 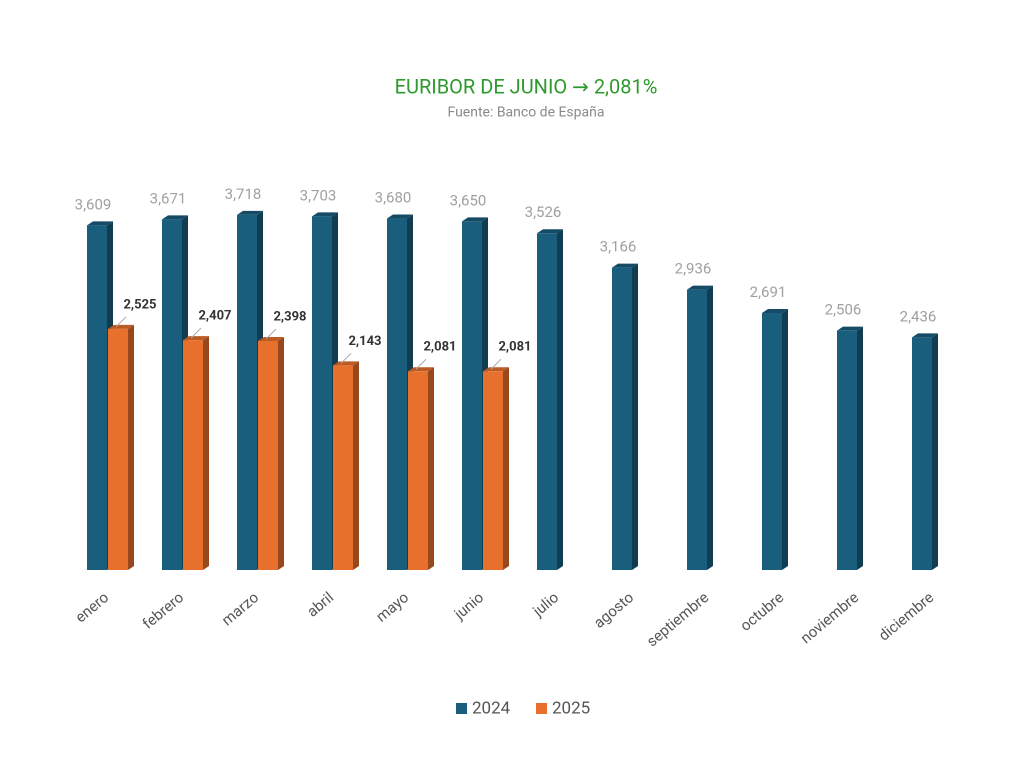 I want to click on value-label: 3,166, so click(x=618, y=247).